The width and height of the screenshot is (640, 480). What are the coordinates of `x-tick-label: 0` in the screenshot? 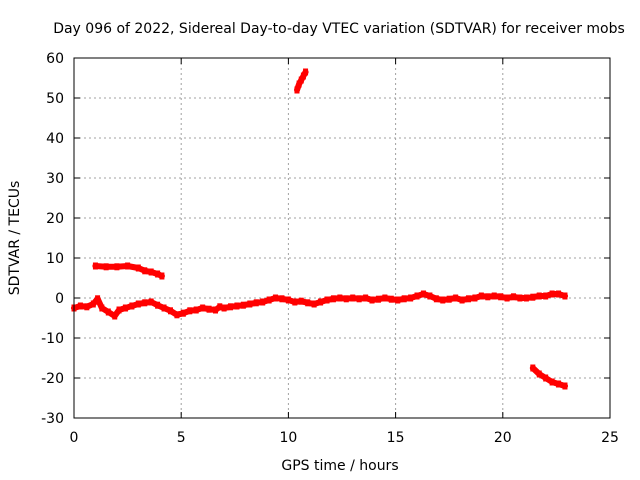 It's located at (74, 438).